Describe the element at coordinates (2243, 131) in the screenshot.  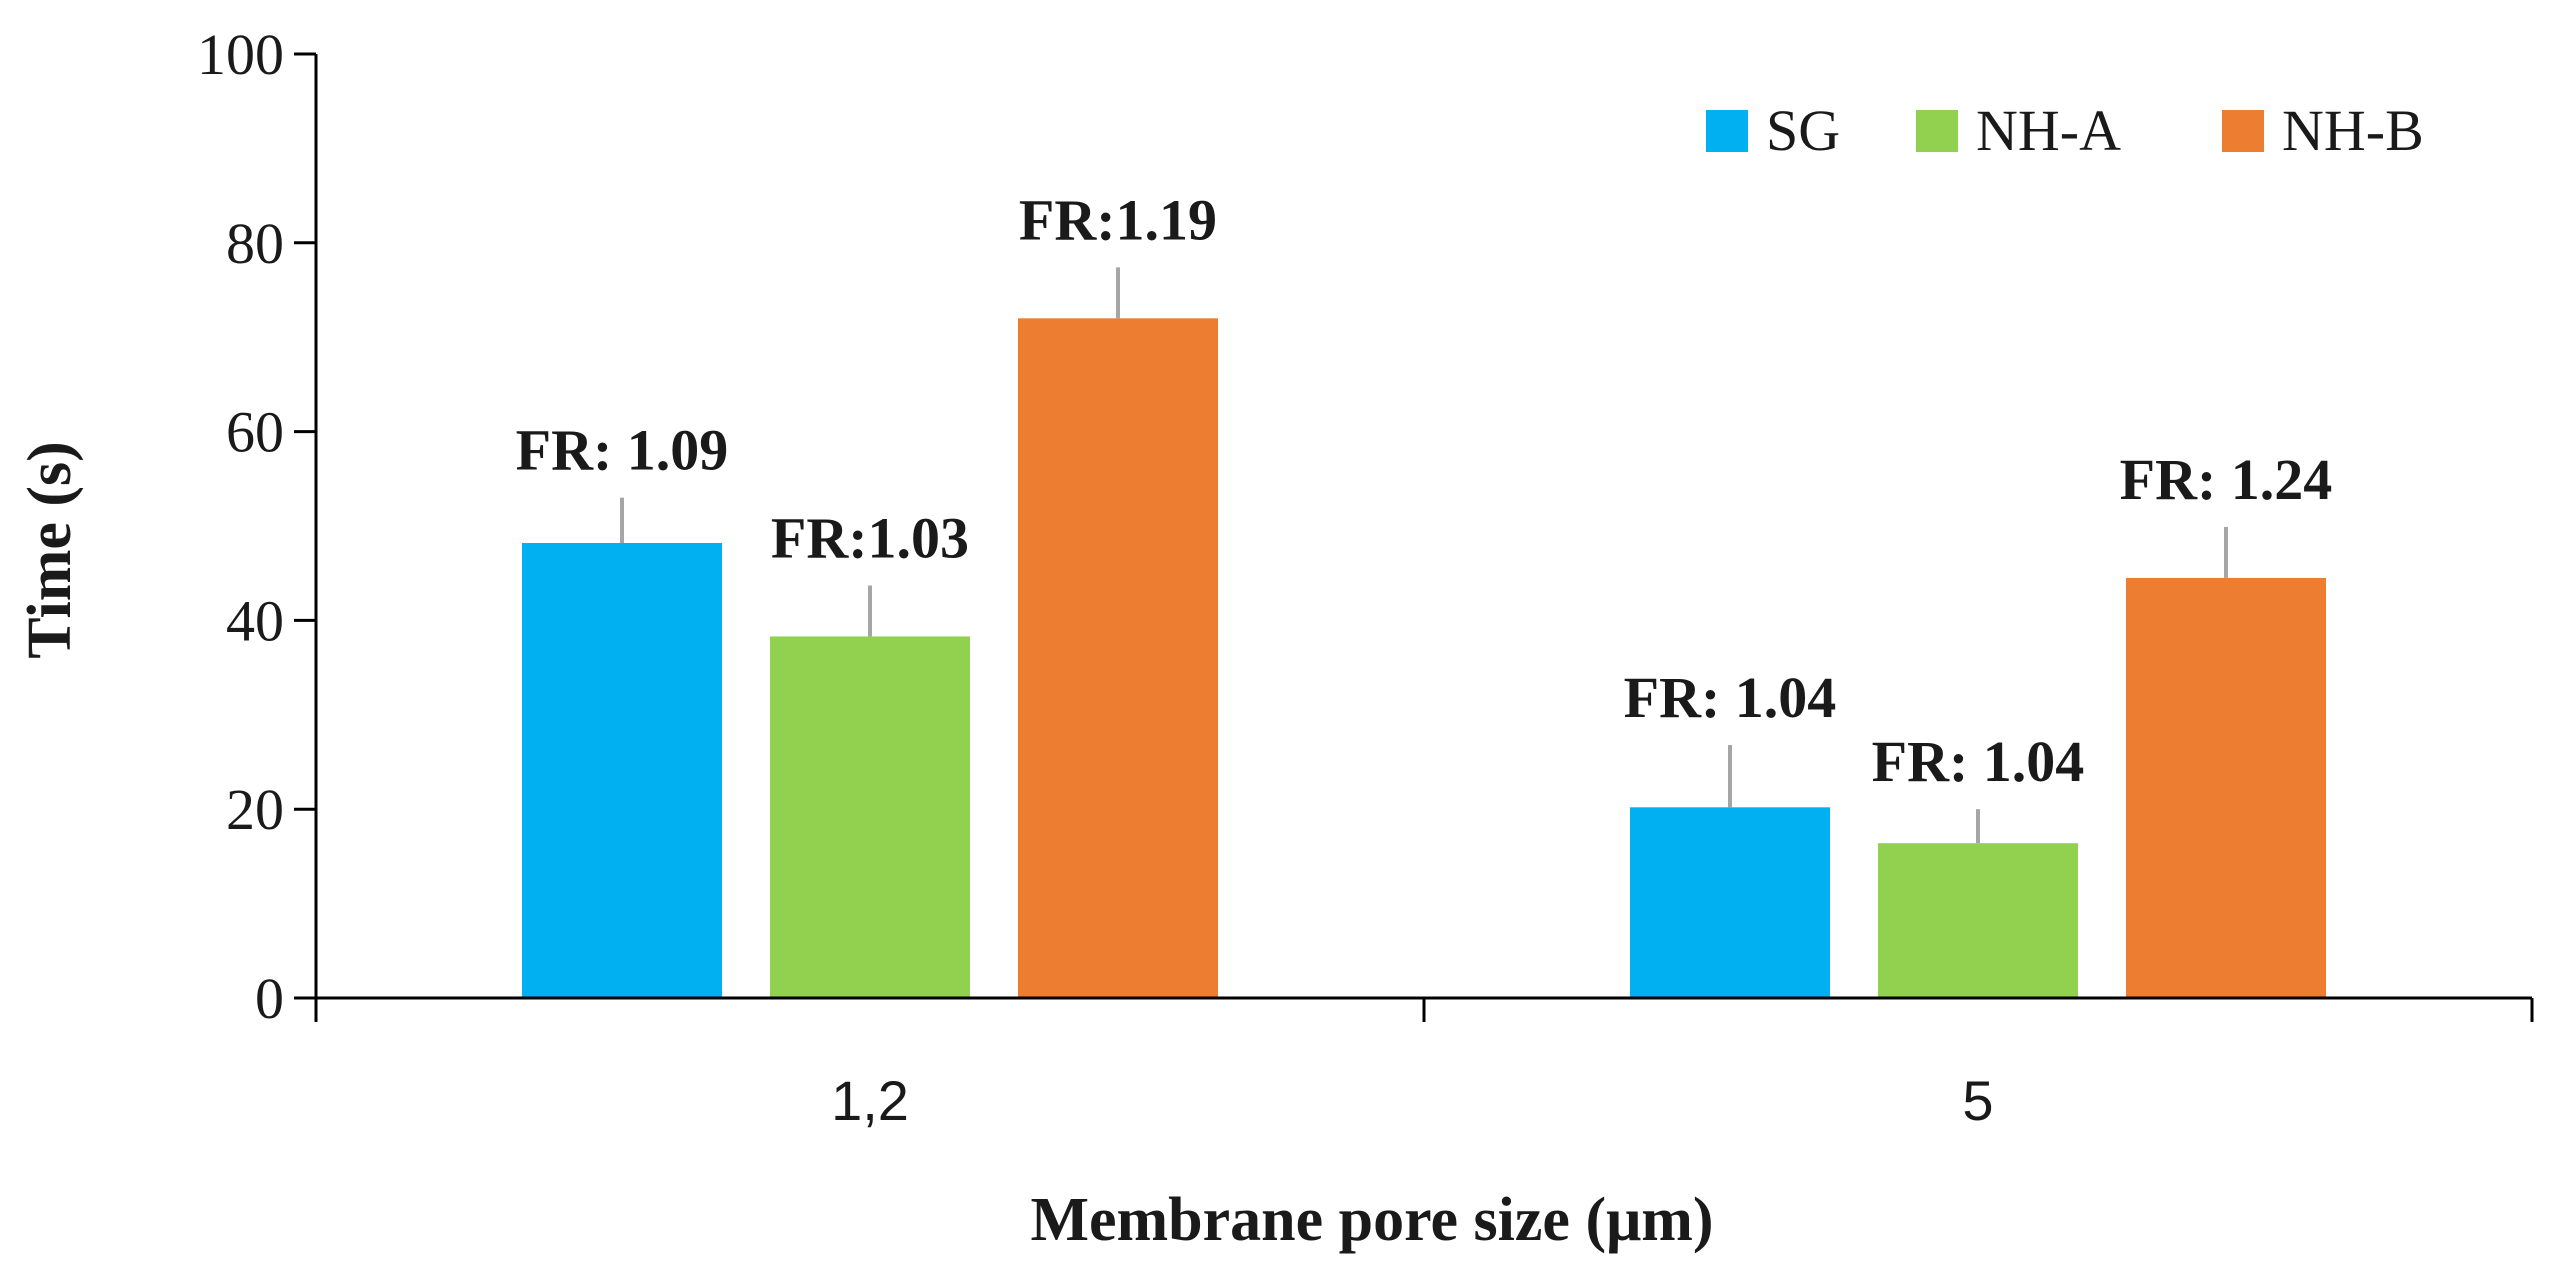
I see `legend-swatch-nh-b` at that location.